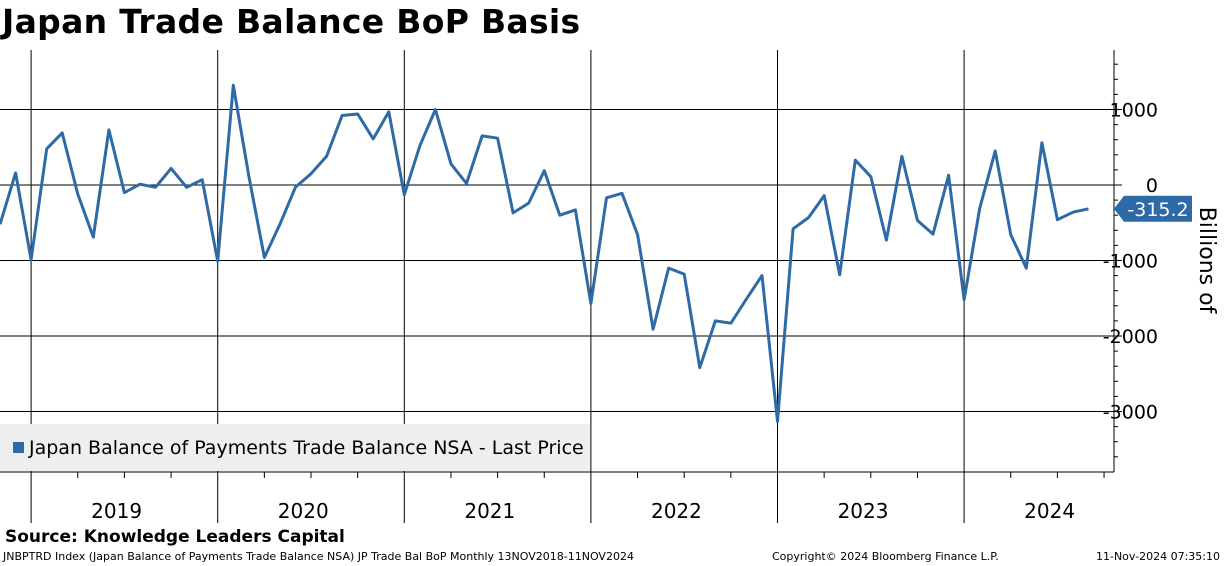  What do you see at coordinates (303, 511) in the screenshot?
I see `x-year-label: 2020` at bounding box center [303, 511].